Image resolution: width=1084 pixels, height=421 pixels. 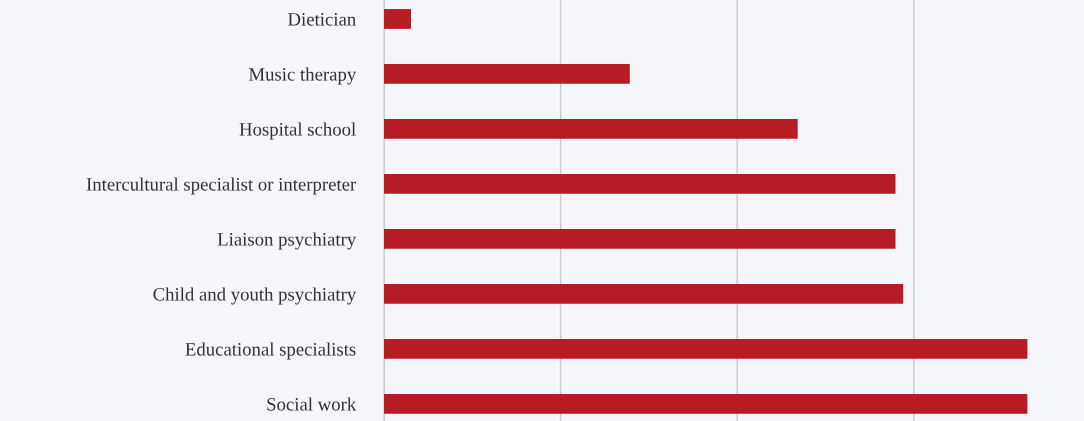 What do you see at coordinates (270, 351) in the screenshot?
I see `y-tick-label: Educational specialists` at bounding box center [270, 351].